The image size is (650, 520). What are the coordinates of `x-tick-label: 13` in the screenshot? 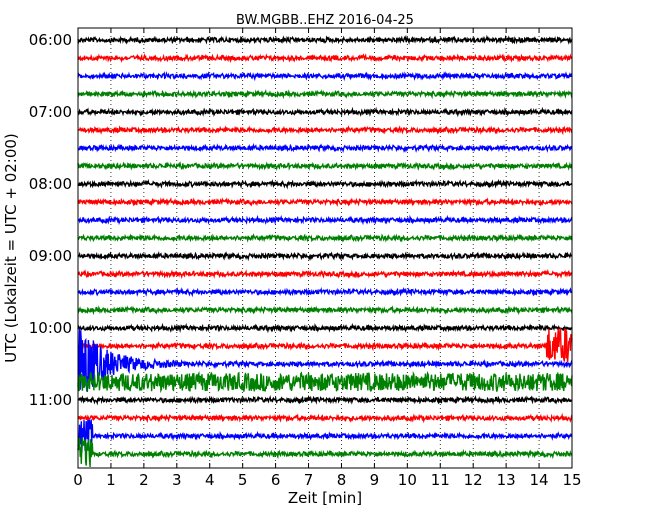 It's located at (506, 480).